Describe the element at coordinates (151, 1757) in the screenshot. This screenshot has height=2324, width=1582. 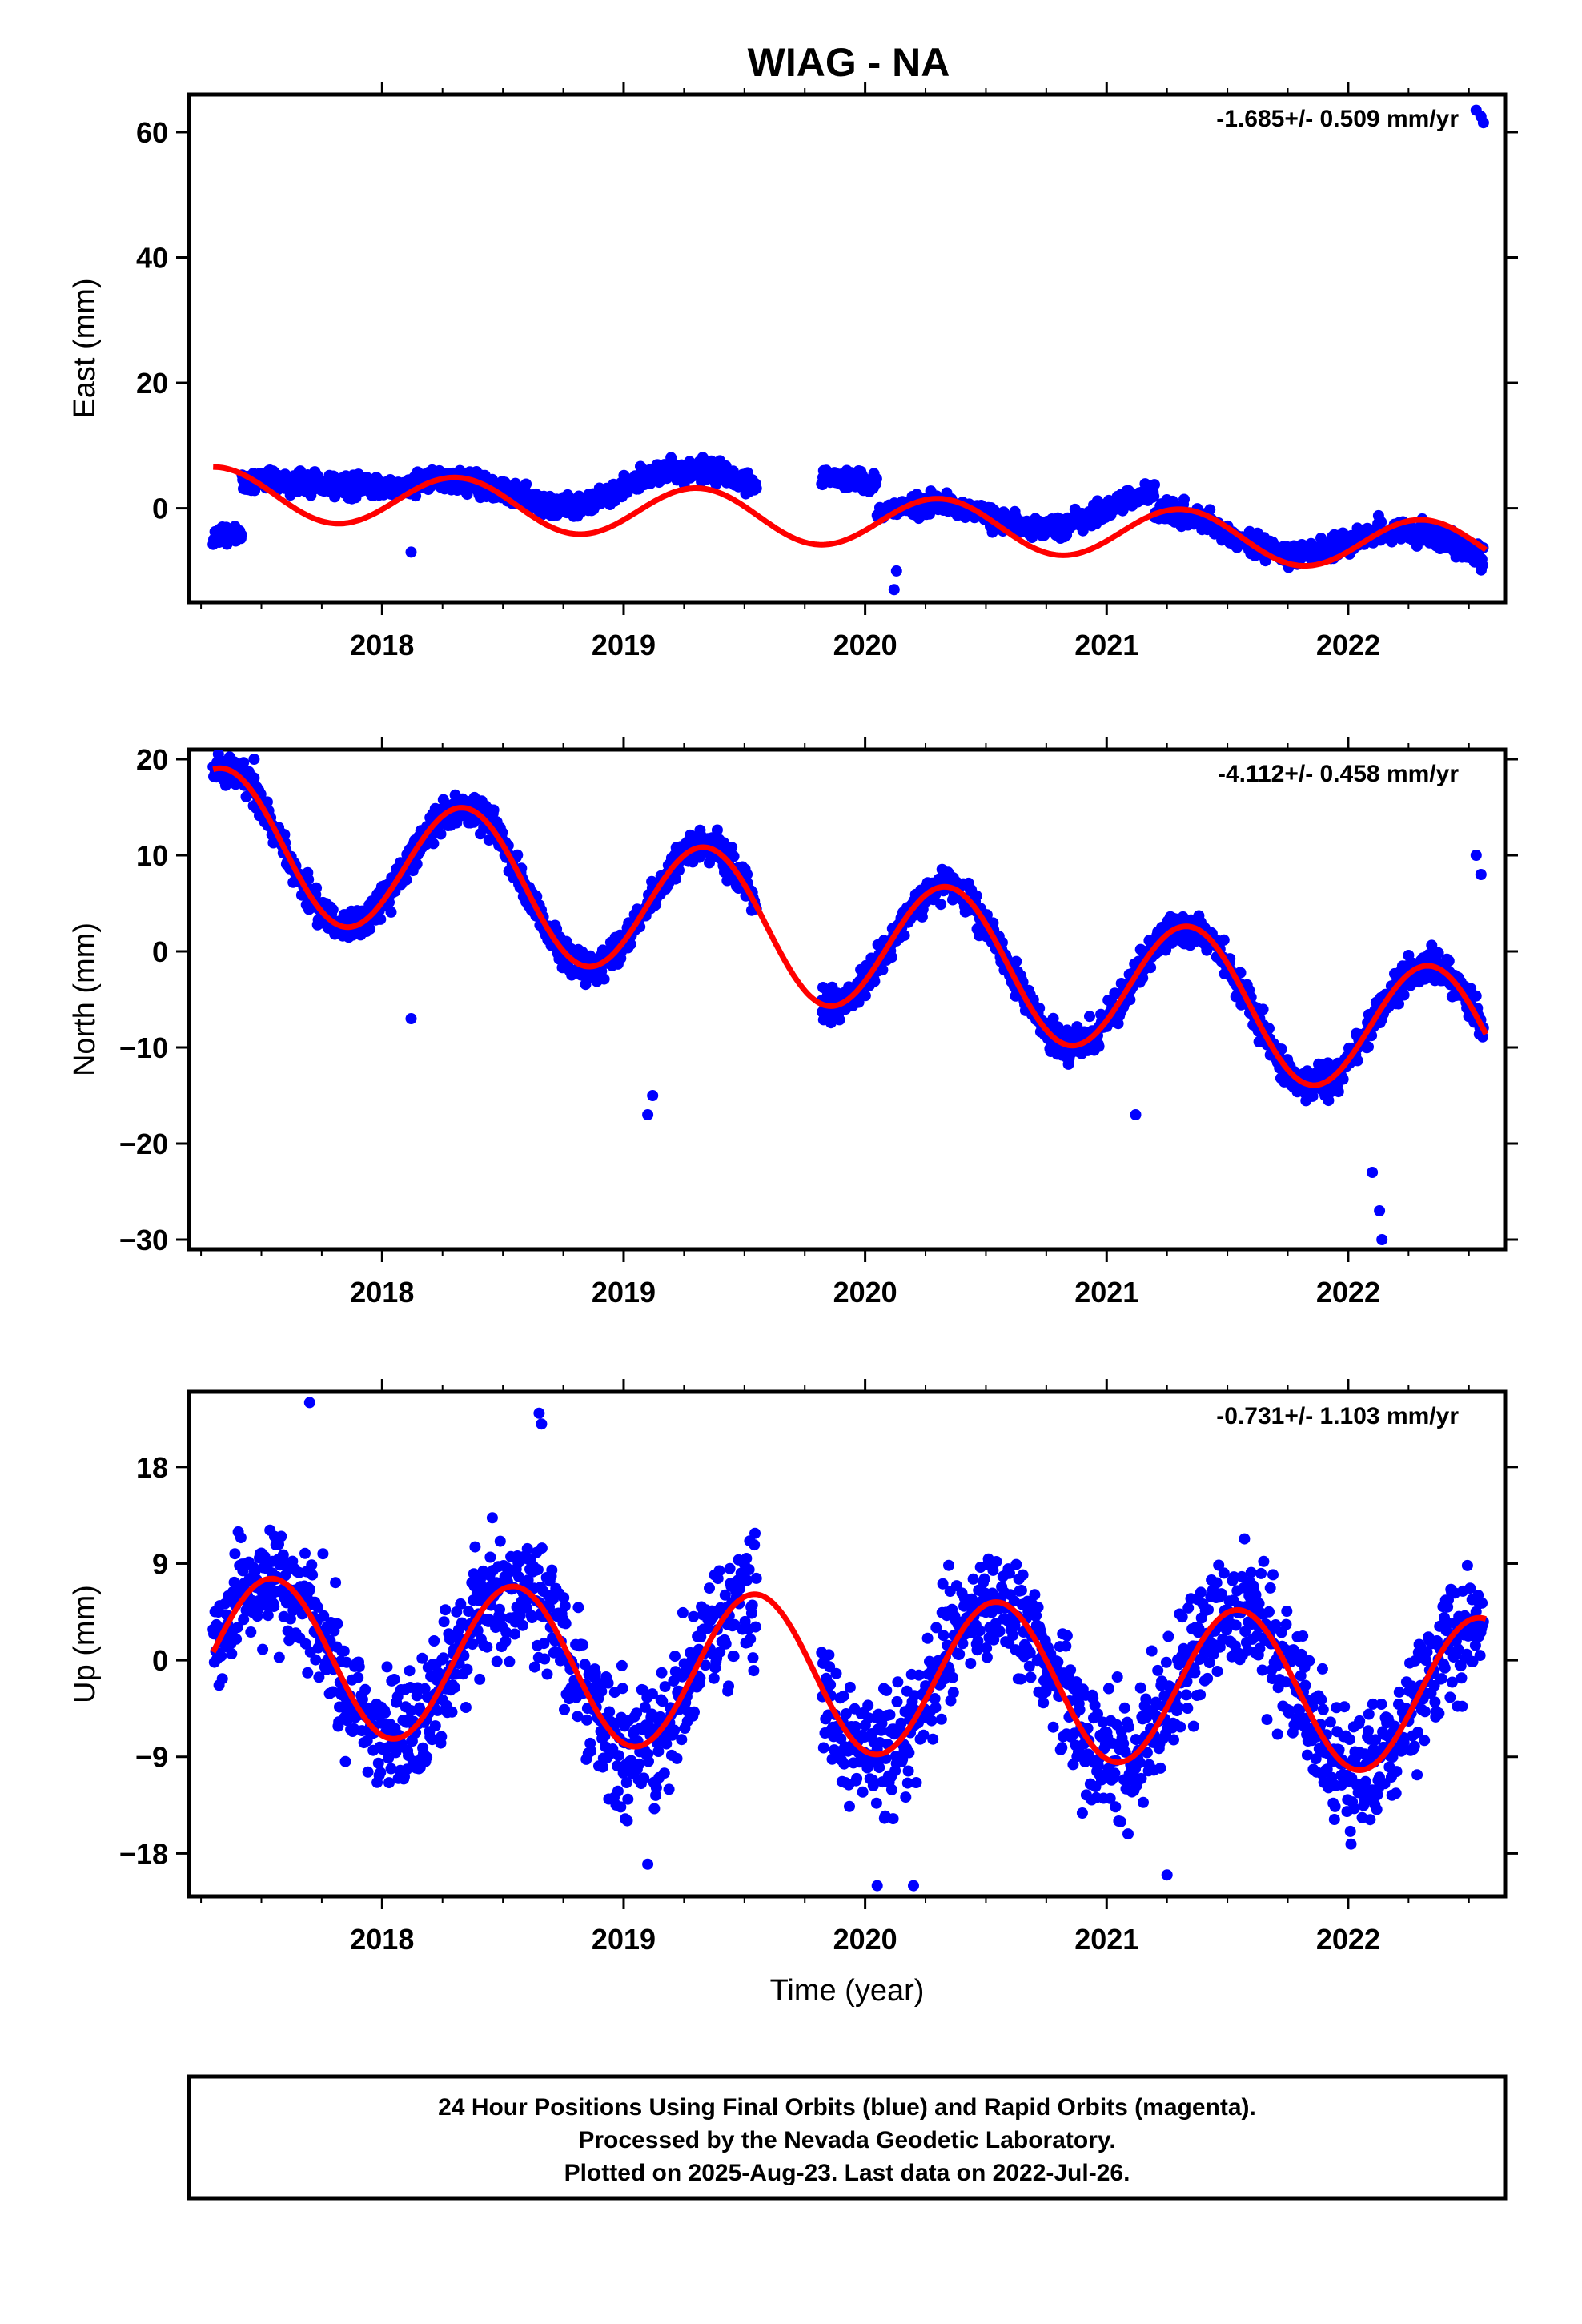
I see `y-tick-label: −9` at that location.